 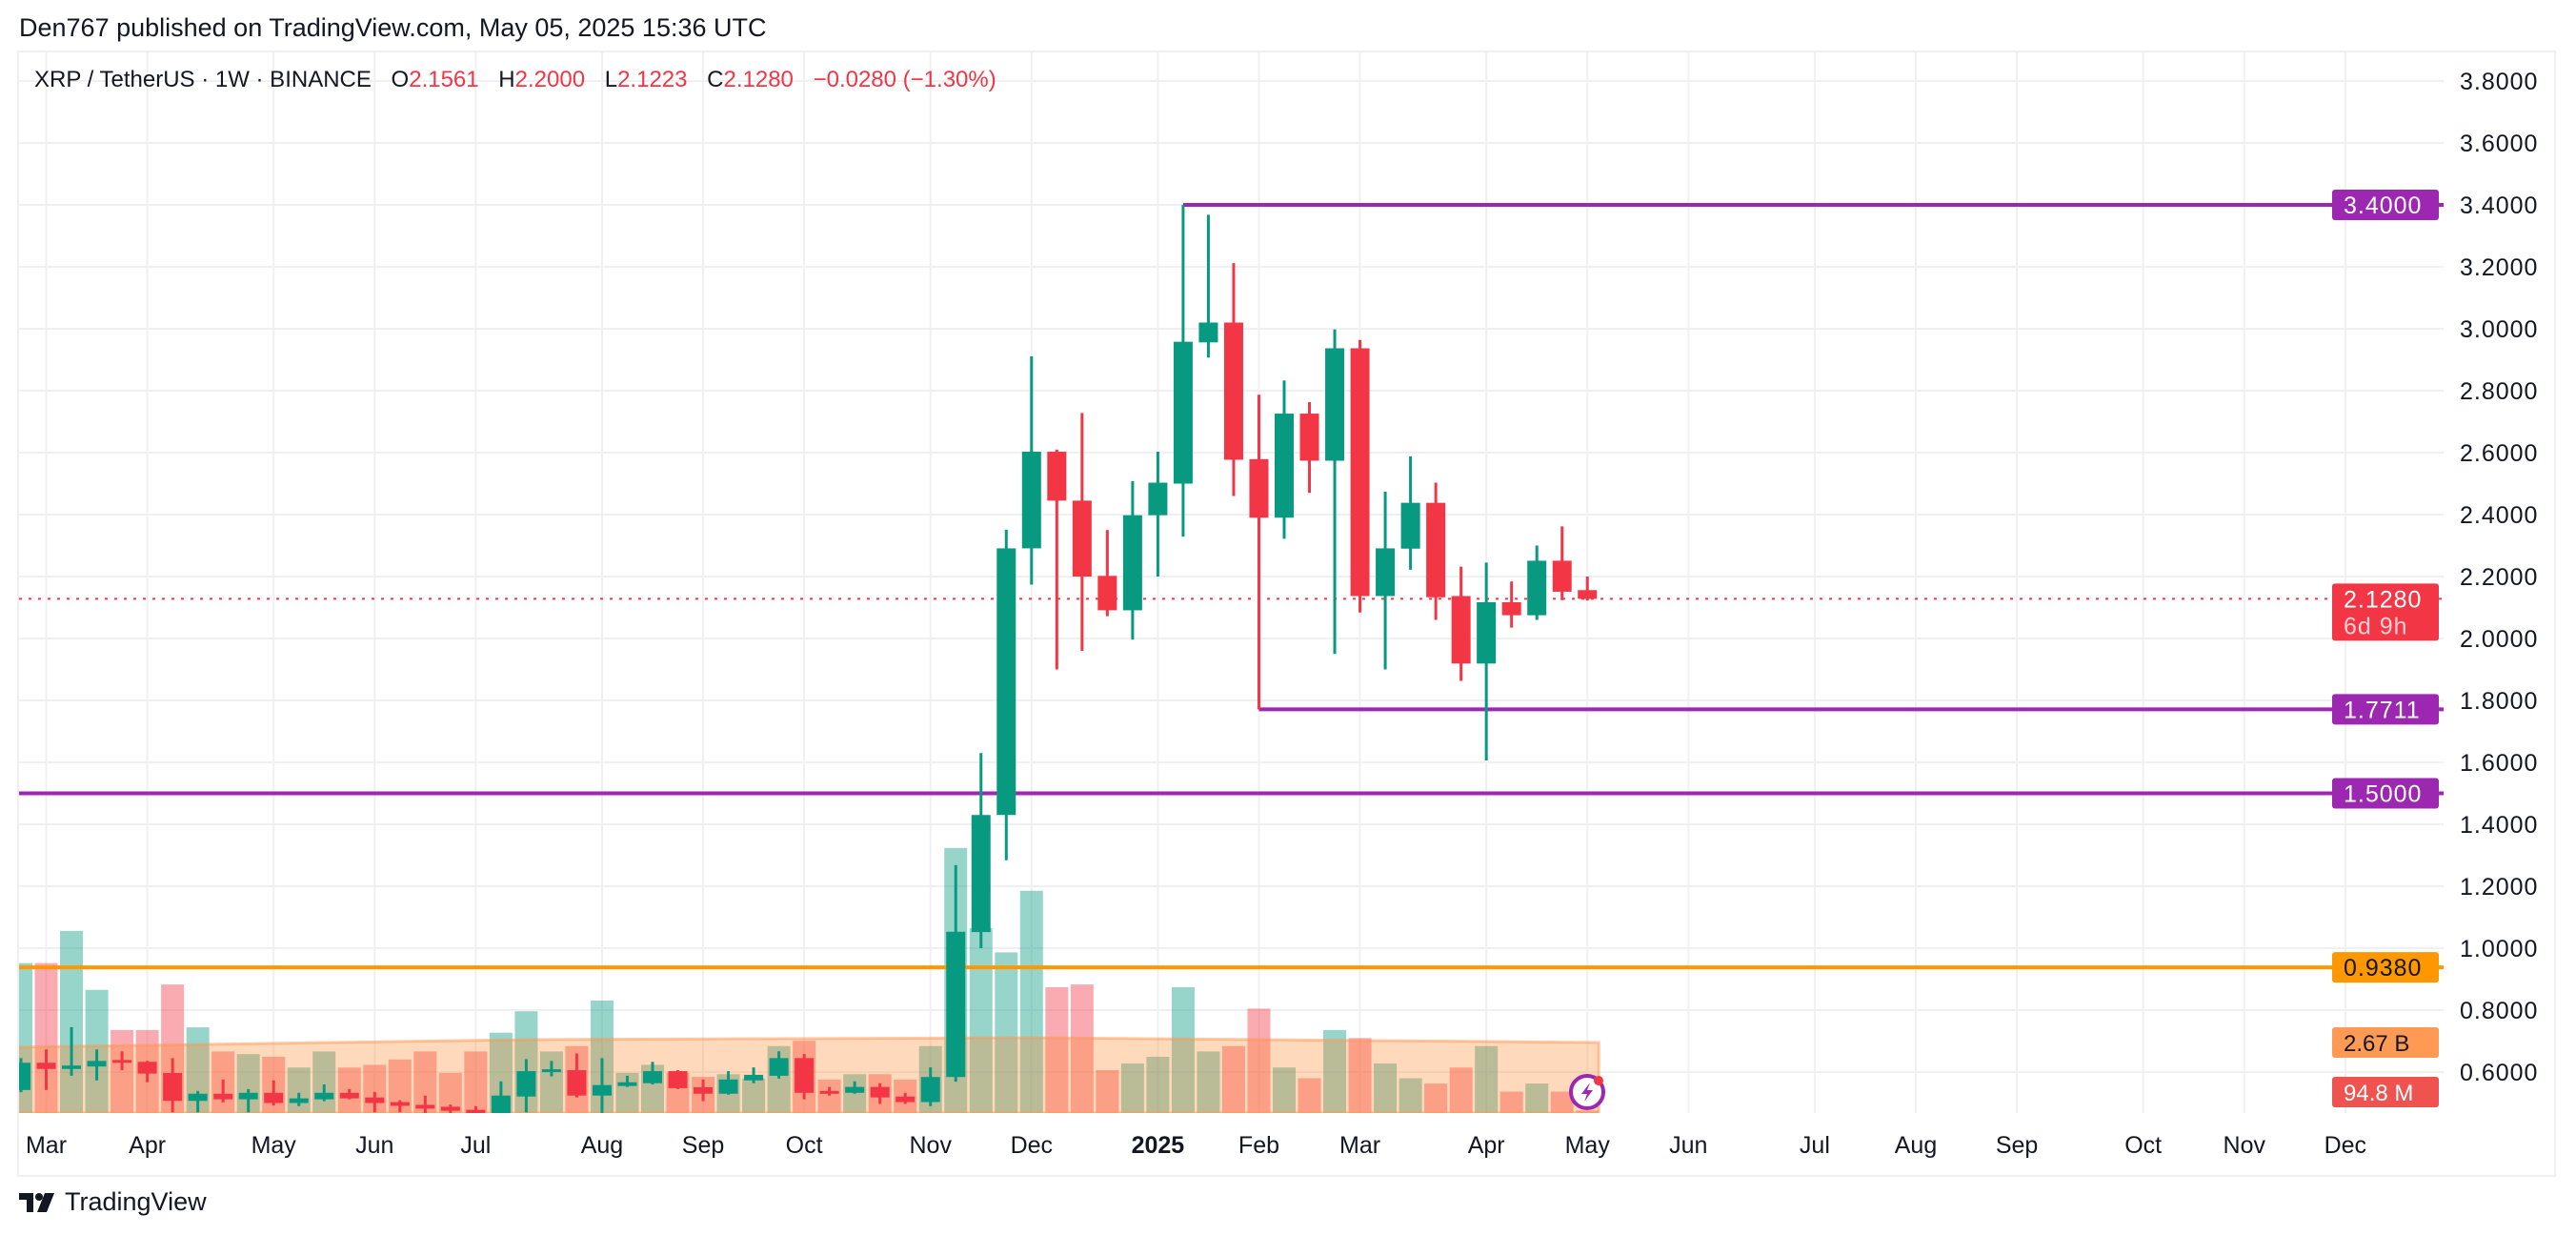 I want to click on tradingview-logo: TradingView, so click(x=113, y=1202).